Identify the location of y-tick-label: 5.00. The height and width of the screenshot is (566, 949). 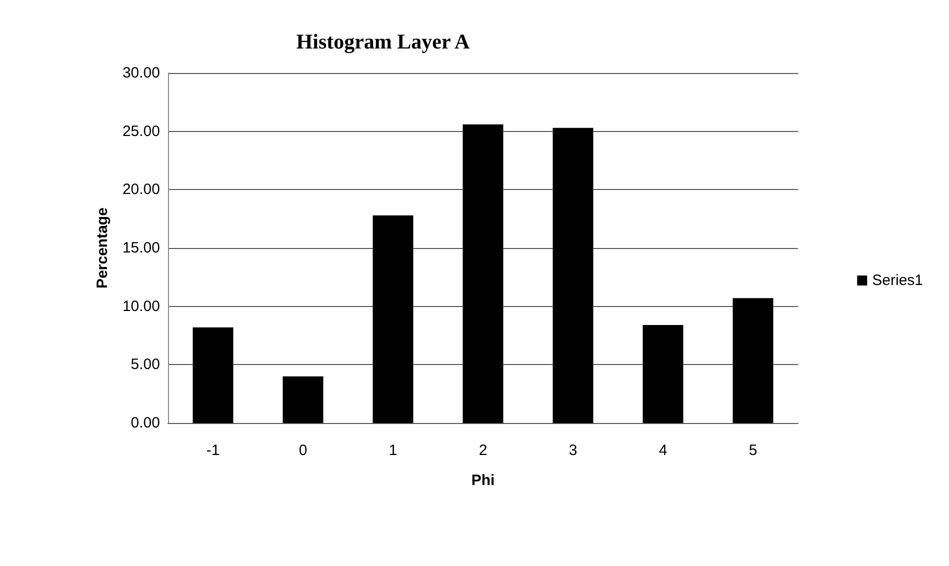
(145, 365).